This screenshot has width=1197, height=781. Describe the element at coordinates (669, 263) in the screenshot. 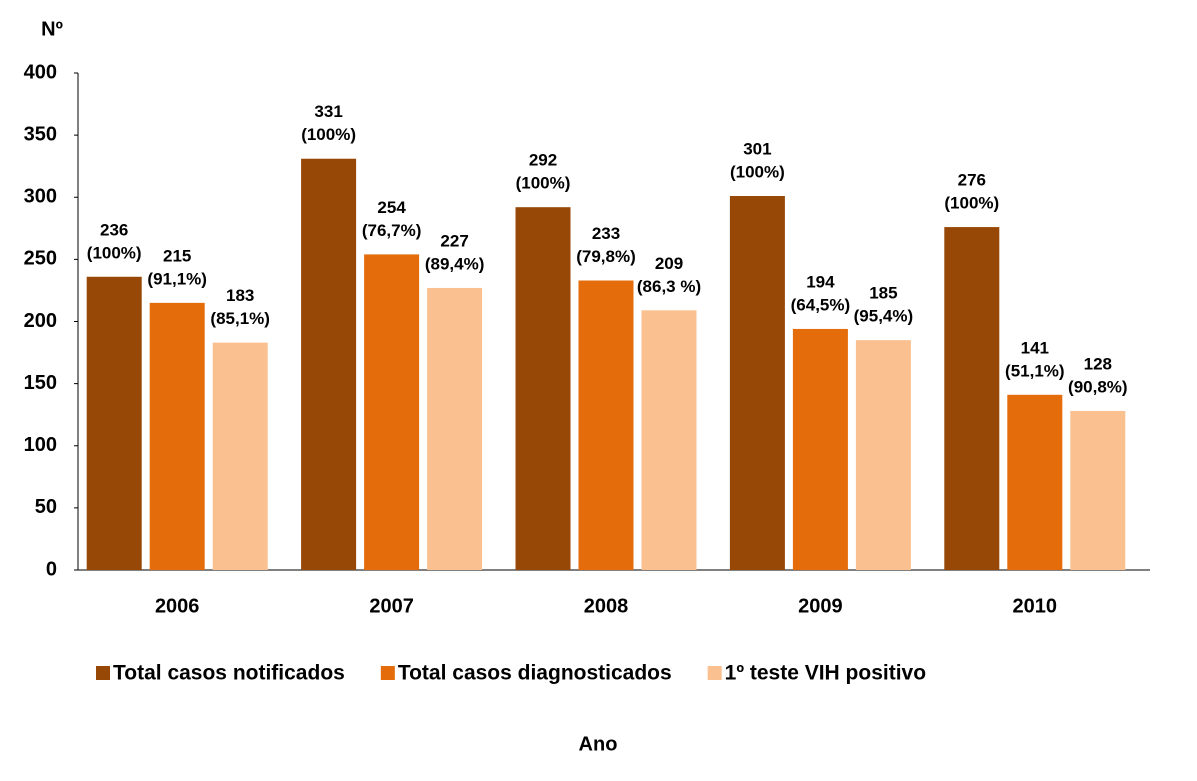

I see `value-label: 209` at that location.